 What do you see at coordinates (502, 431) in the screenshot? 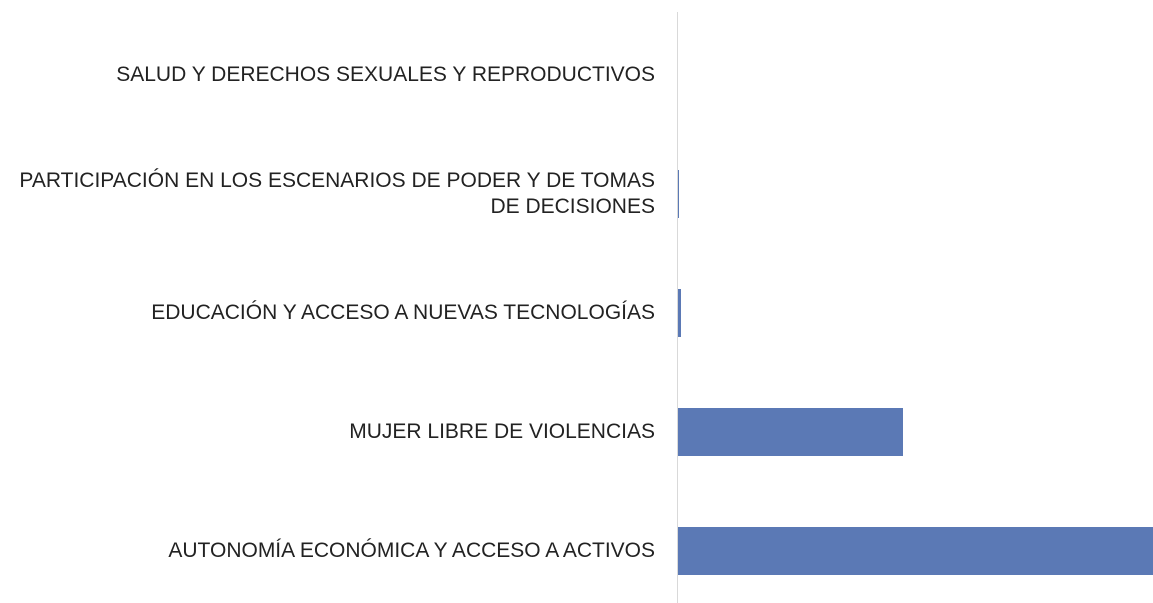
I see `y-tick-label: MUJER LIBRE DE VIOLENCIAS` at bounding box center [502, 431].